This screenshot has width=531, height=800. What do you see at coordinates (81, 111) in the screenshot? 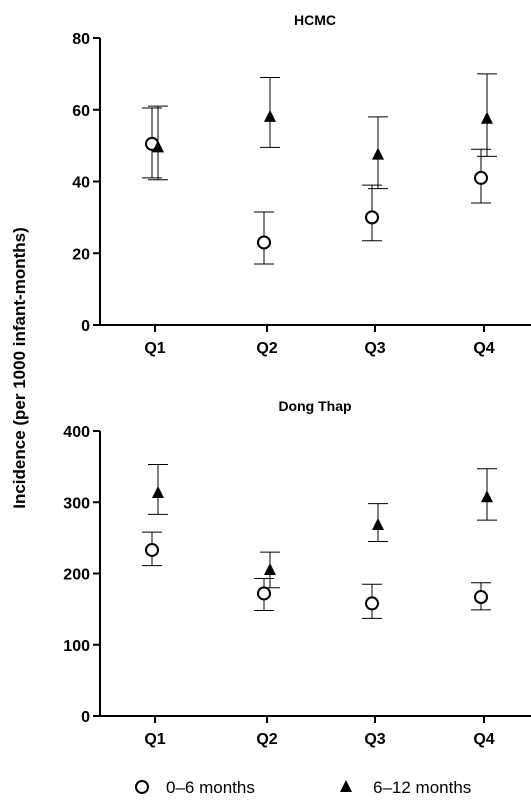
I see `y-tick-label: 60` at bounding box center [81, 111].